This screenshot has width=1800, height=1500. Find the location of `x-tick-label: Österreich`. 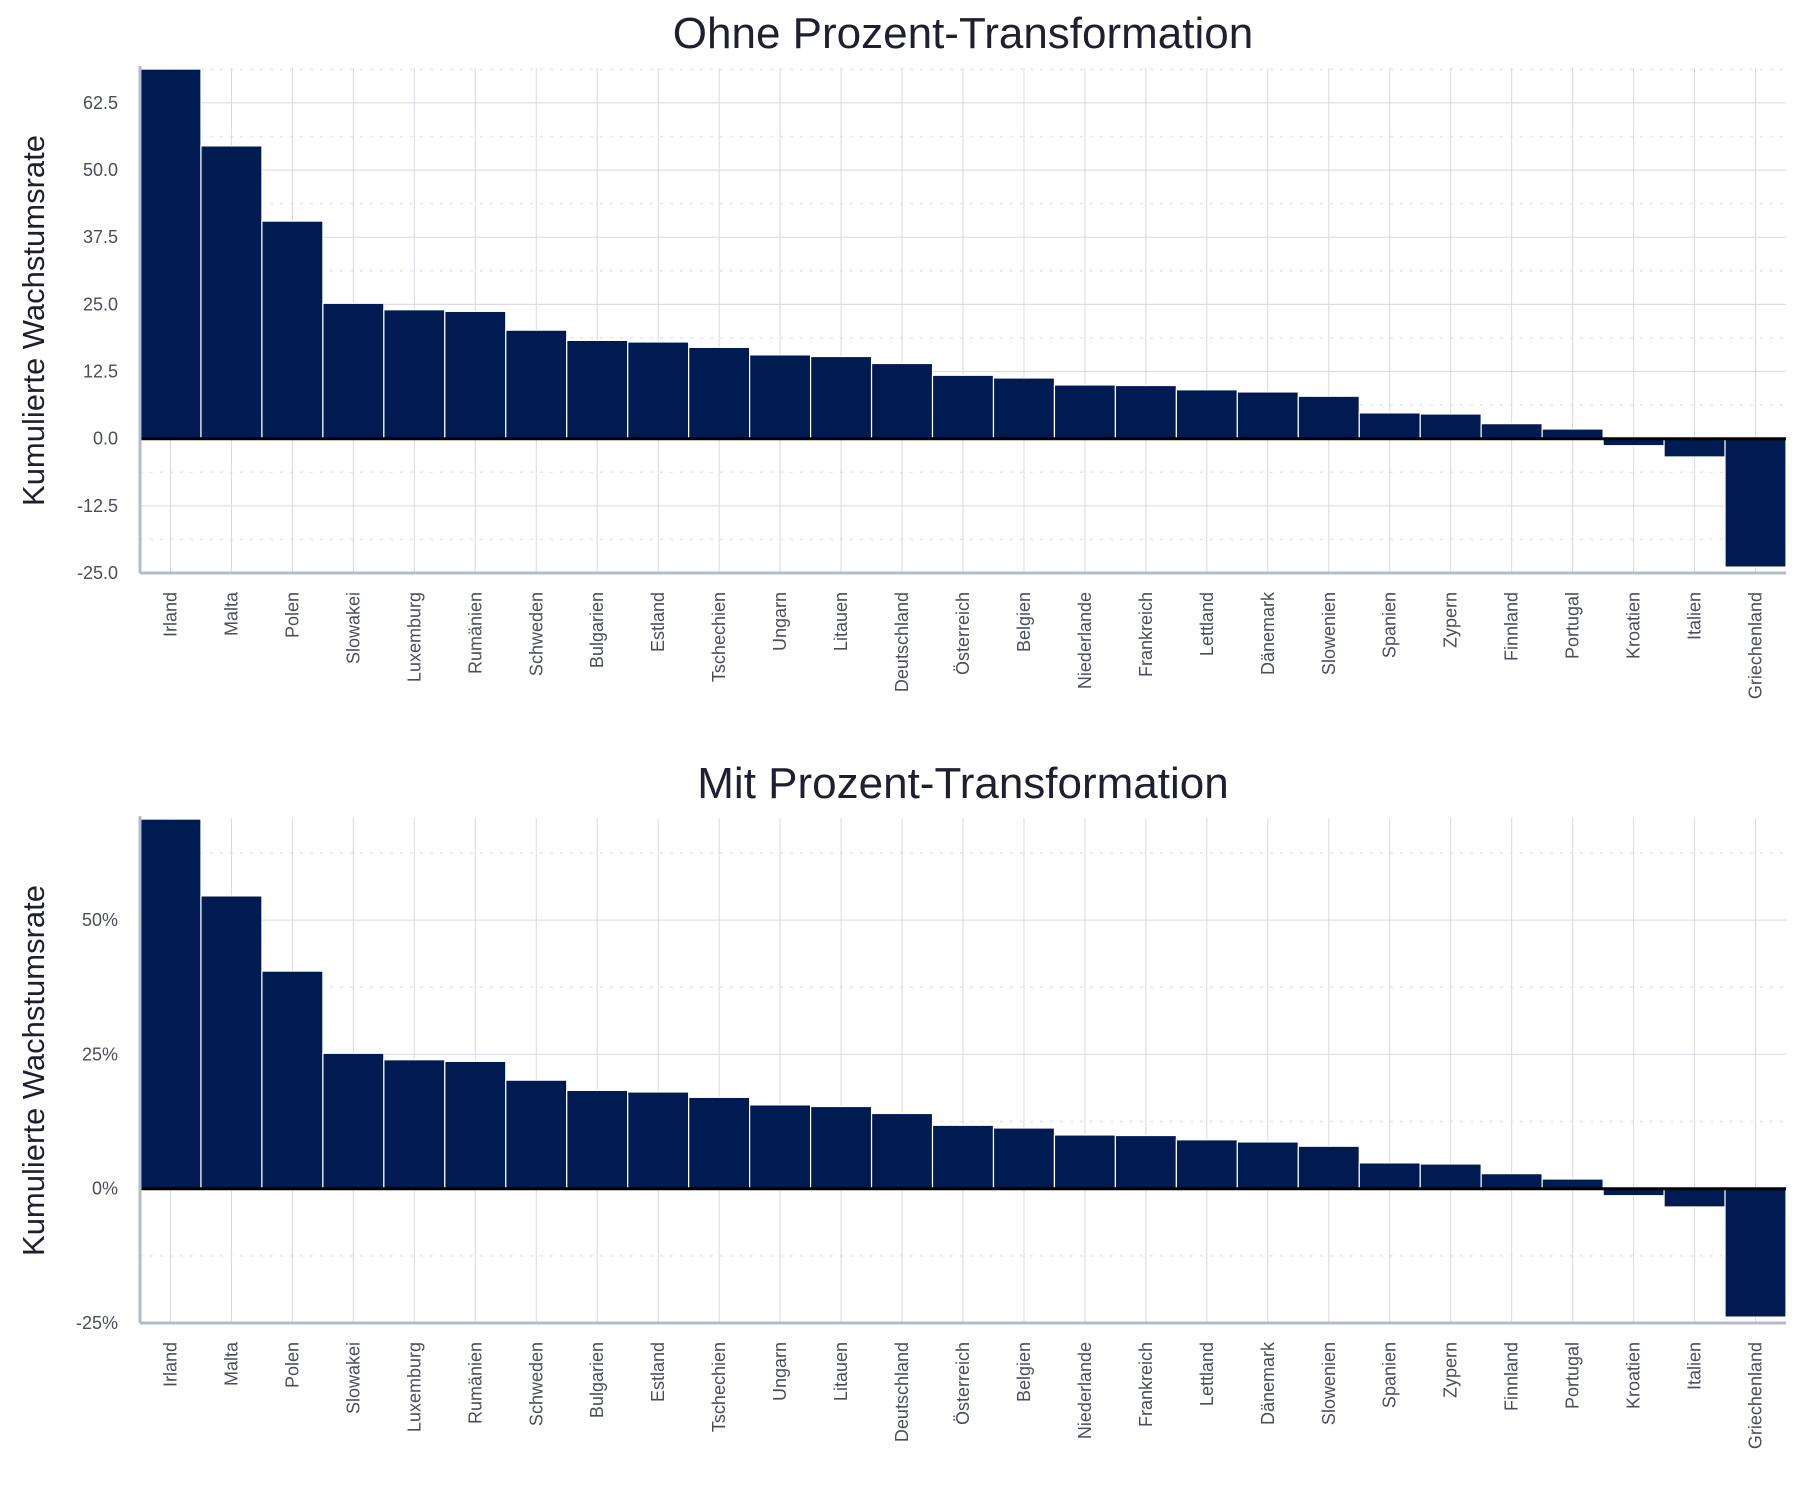

x-tick-label: Österreich is located at coordinates (963, 1383).